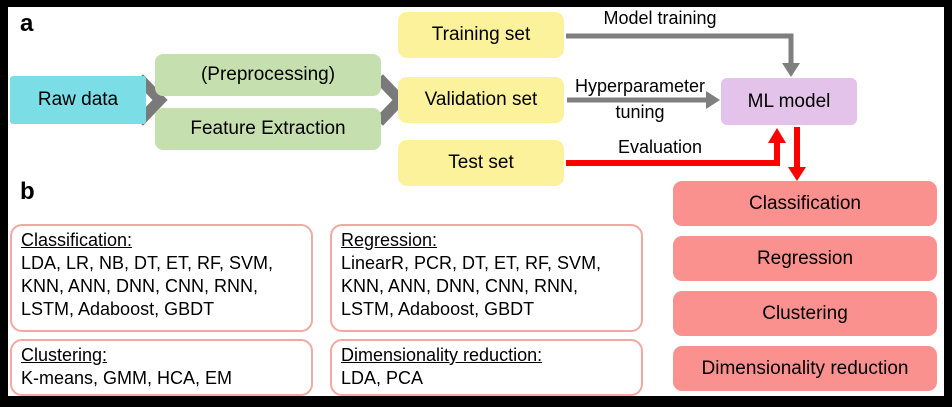  Describe the element at coordinates (660, 147) in the screenshot. I see `evaluation-label: Evaluation` at that location.